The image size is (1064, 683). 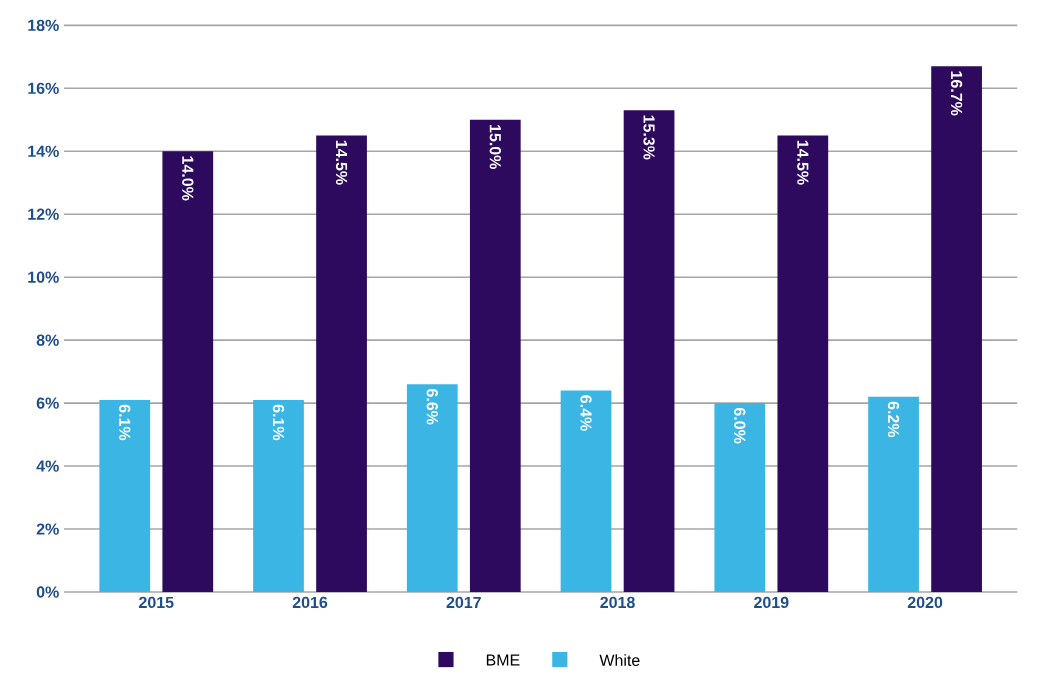 I want to click on data-label: 15.3%, so click(x=649, y=137).